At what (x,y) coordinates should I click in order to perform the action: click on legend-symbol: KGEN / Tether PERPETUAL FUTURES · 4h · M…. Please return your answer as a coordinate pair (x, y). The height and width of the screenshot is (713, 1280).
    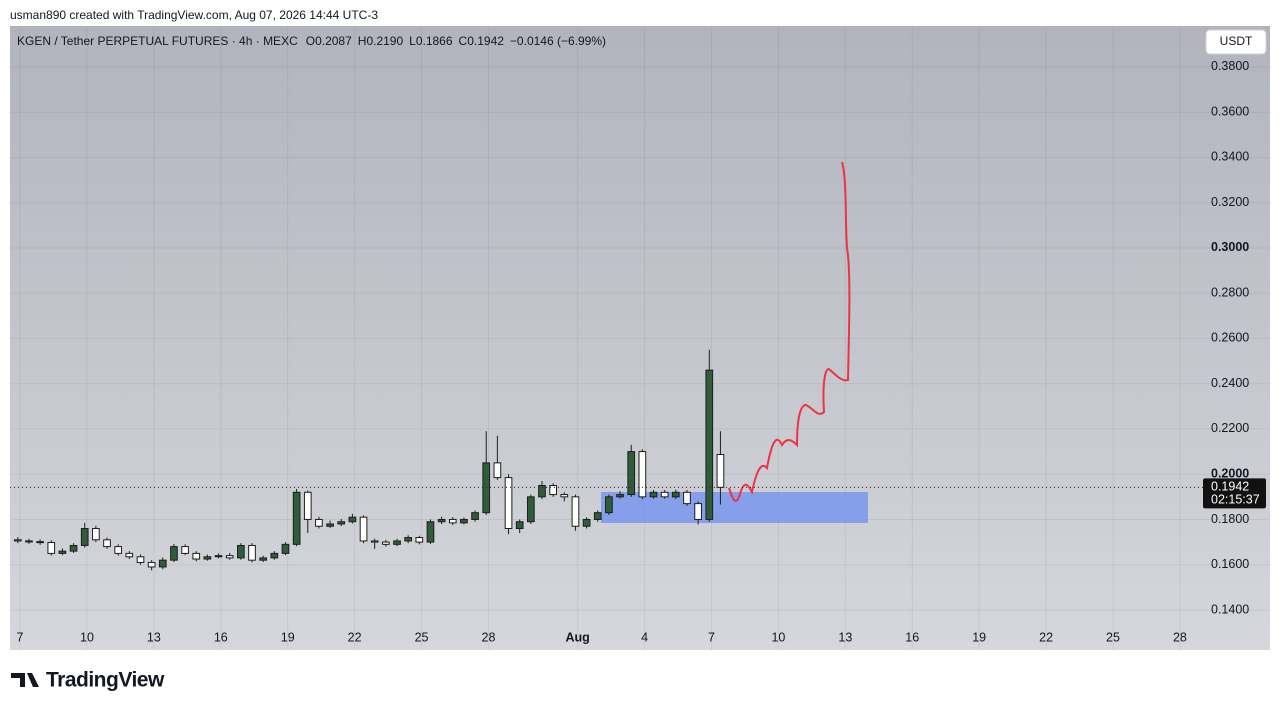
    Looking at the image, I should click on (157, 41).